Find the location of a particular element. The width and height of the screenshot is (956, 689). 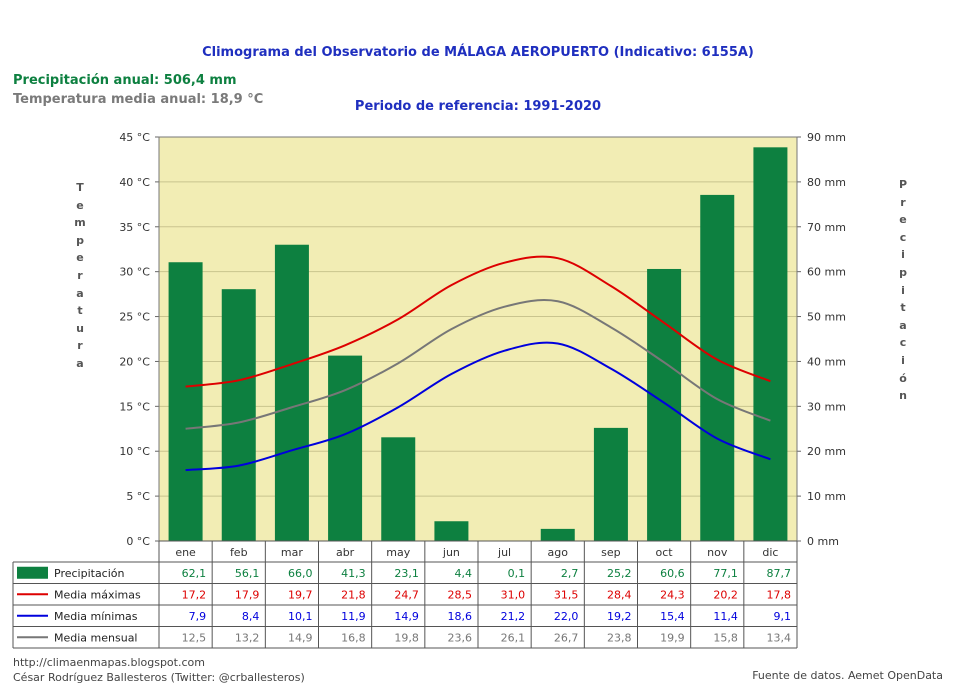

x-tick-label: ago is located at coordinates (558, 552).